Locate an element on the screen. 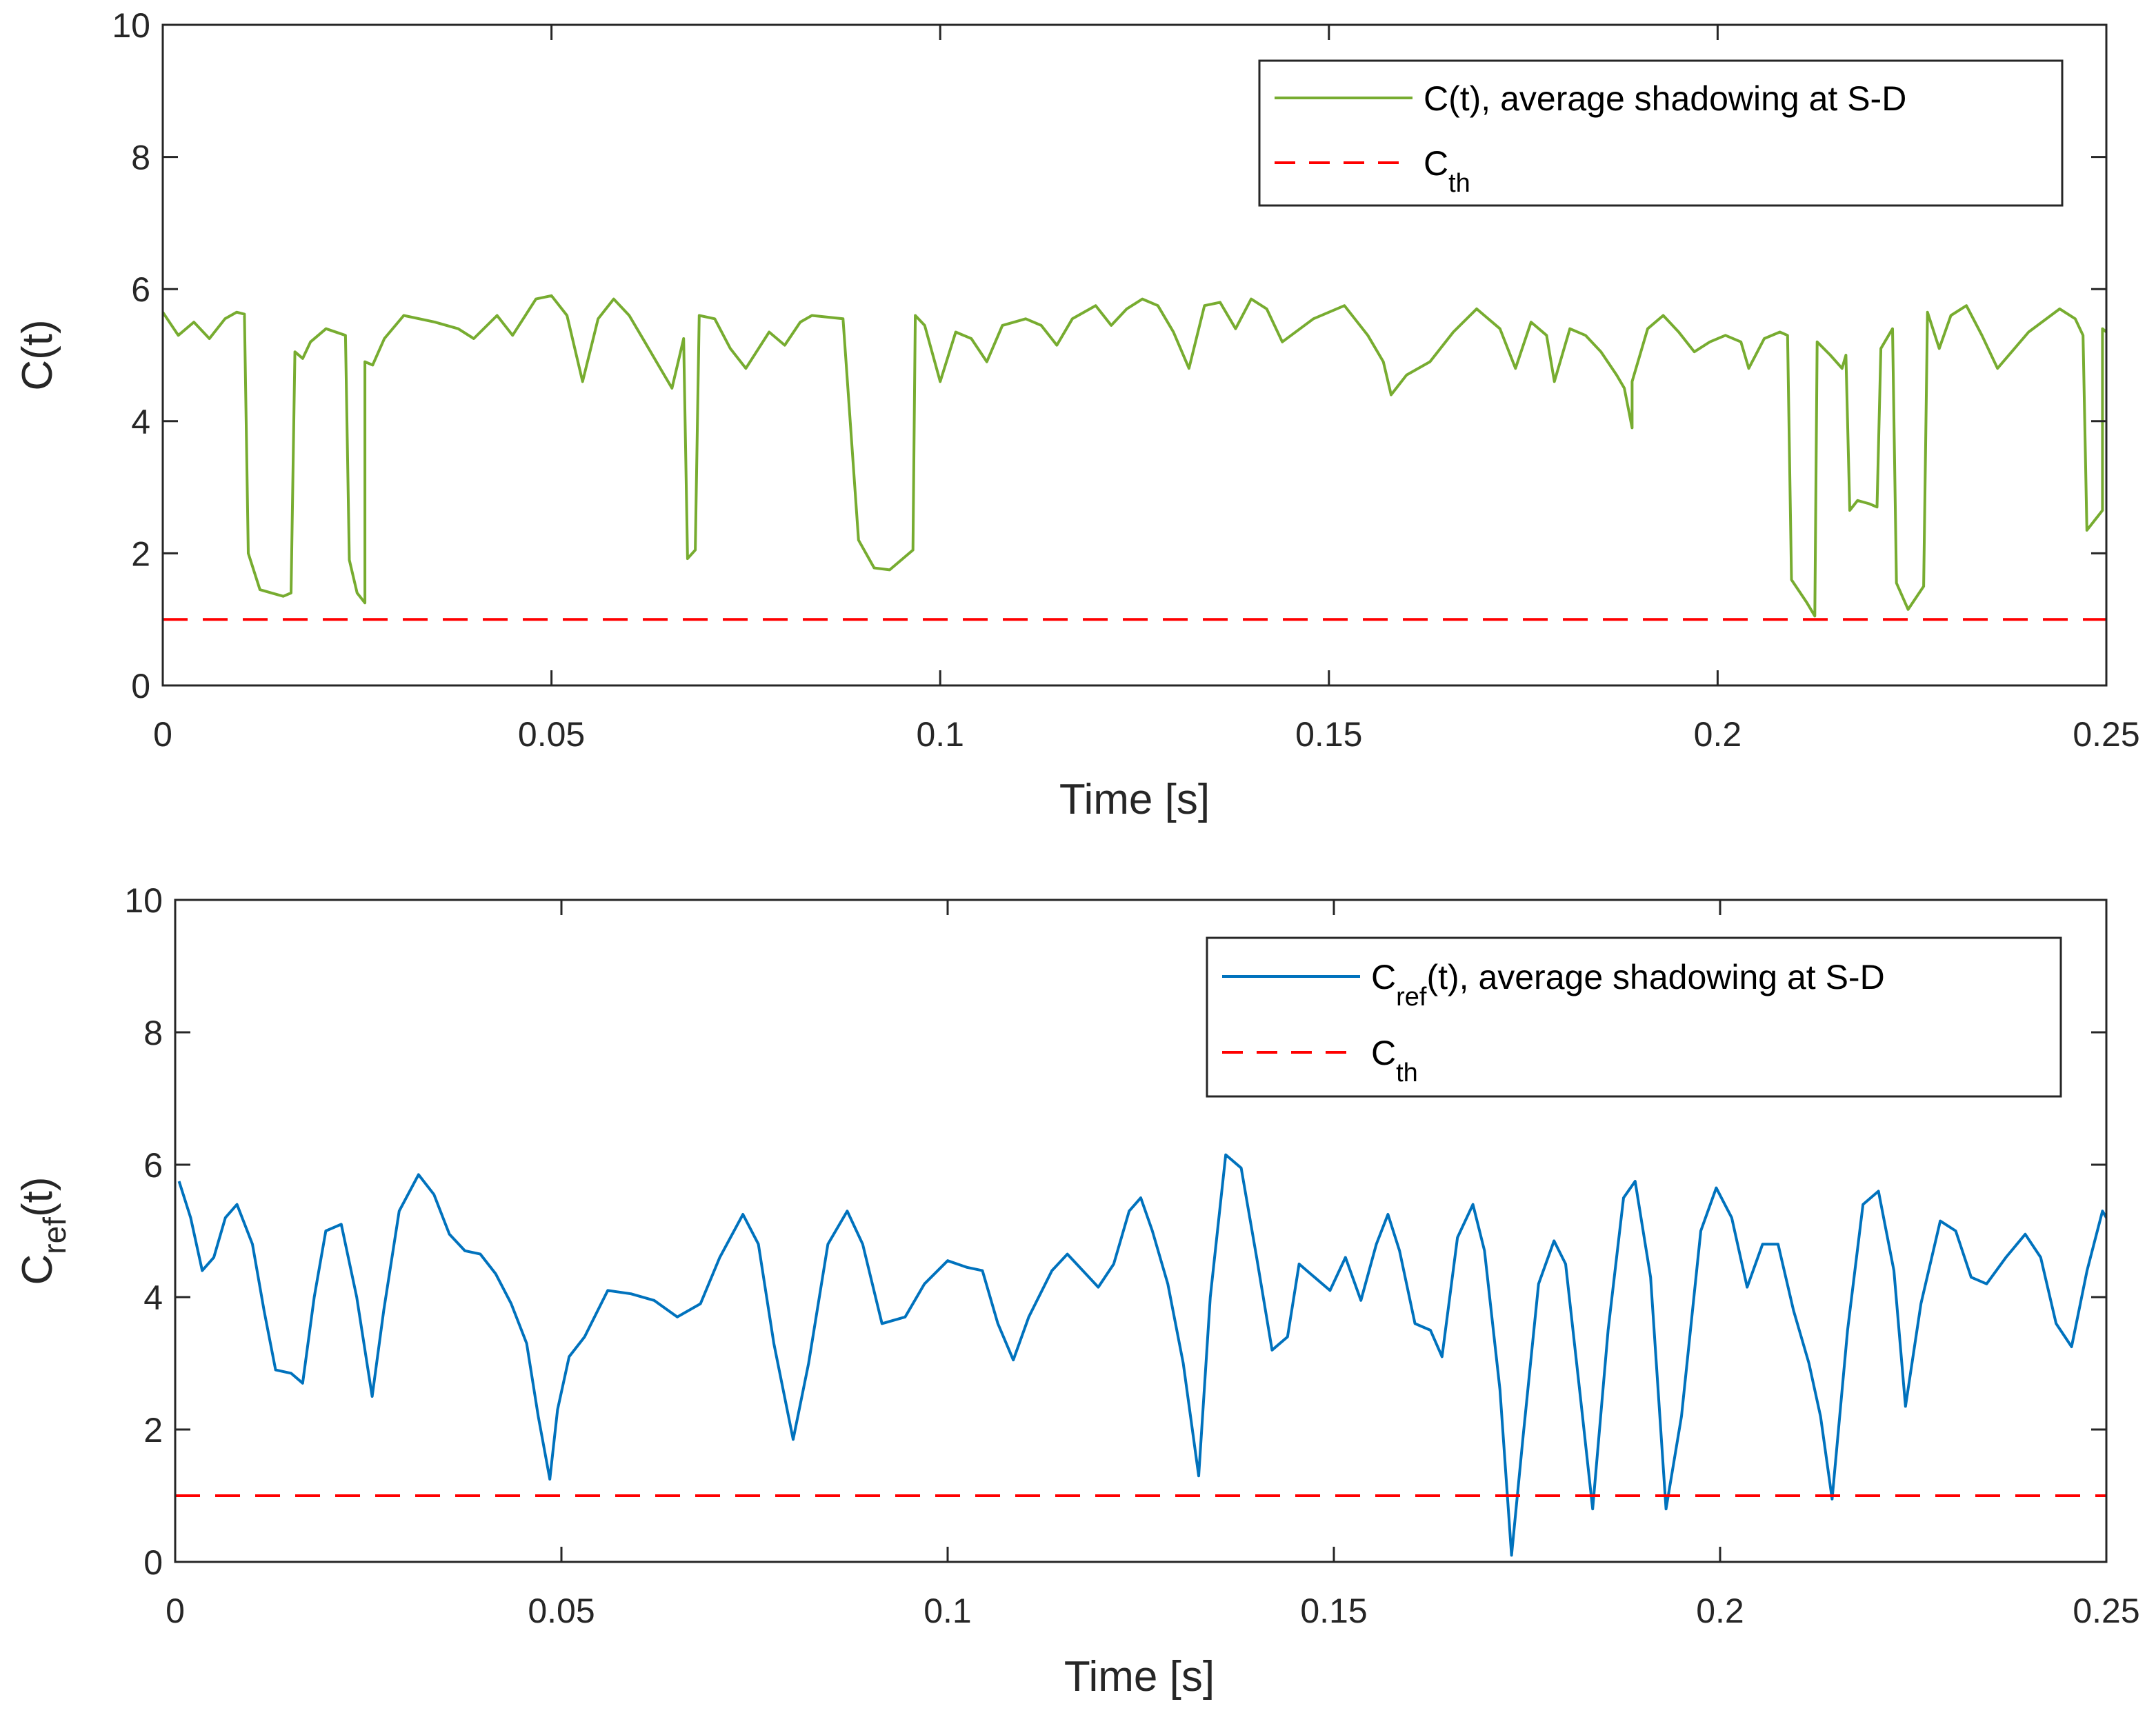 The image size is (2156, 1715). panel-2-xtick-label: 0.05 is located at coordinates (561, 1611).